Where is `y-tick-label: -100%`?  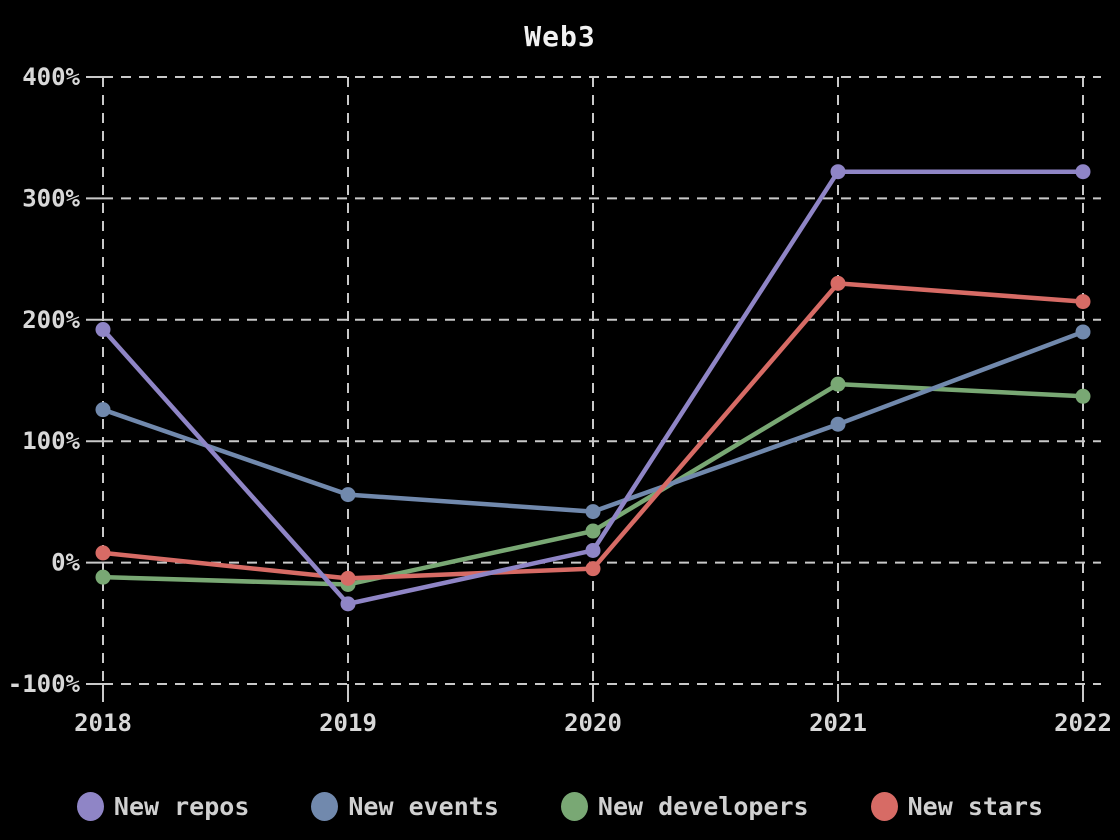 y-tick-label: -100% is located at coordinates (44, 684).